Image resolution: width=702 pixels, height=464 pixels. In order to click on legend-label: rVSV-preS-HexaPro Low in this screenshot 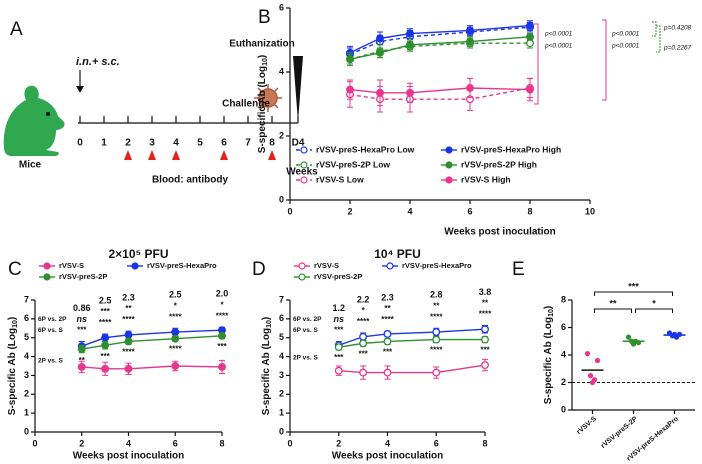, I will do `click(365, 149)`.